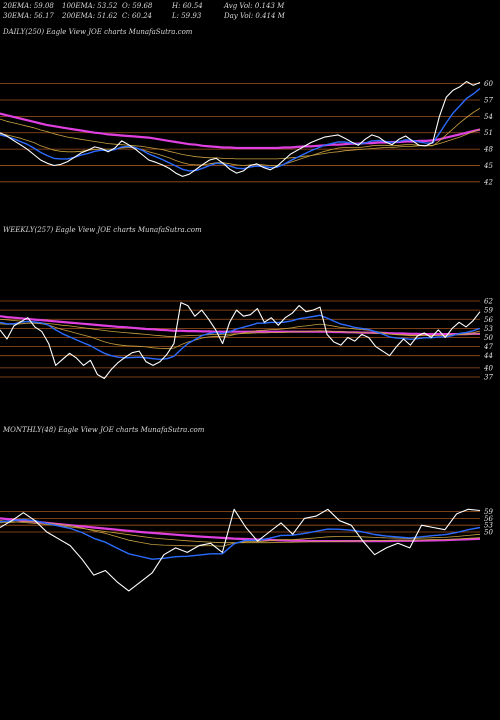 The height and width of the screenshot is (720, 500). I want to click on ema30-label: 30EMA: 56.17, so click(28, 16).